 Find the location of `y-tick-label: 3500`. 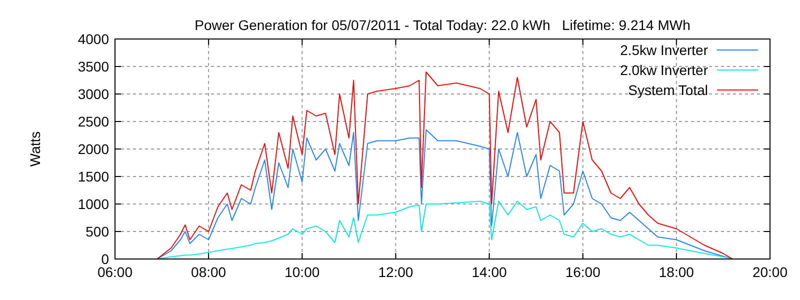

y-tick-label: 3500 is located at coordinates (94, 66).